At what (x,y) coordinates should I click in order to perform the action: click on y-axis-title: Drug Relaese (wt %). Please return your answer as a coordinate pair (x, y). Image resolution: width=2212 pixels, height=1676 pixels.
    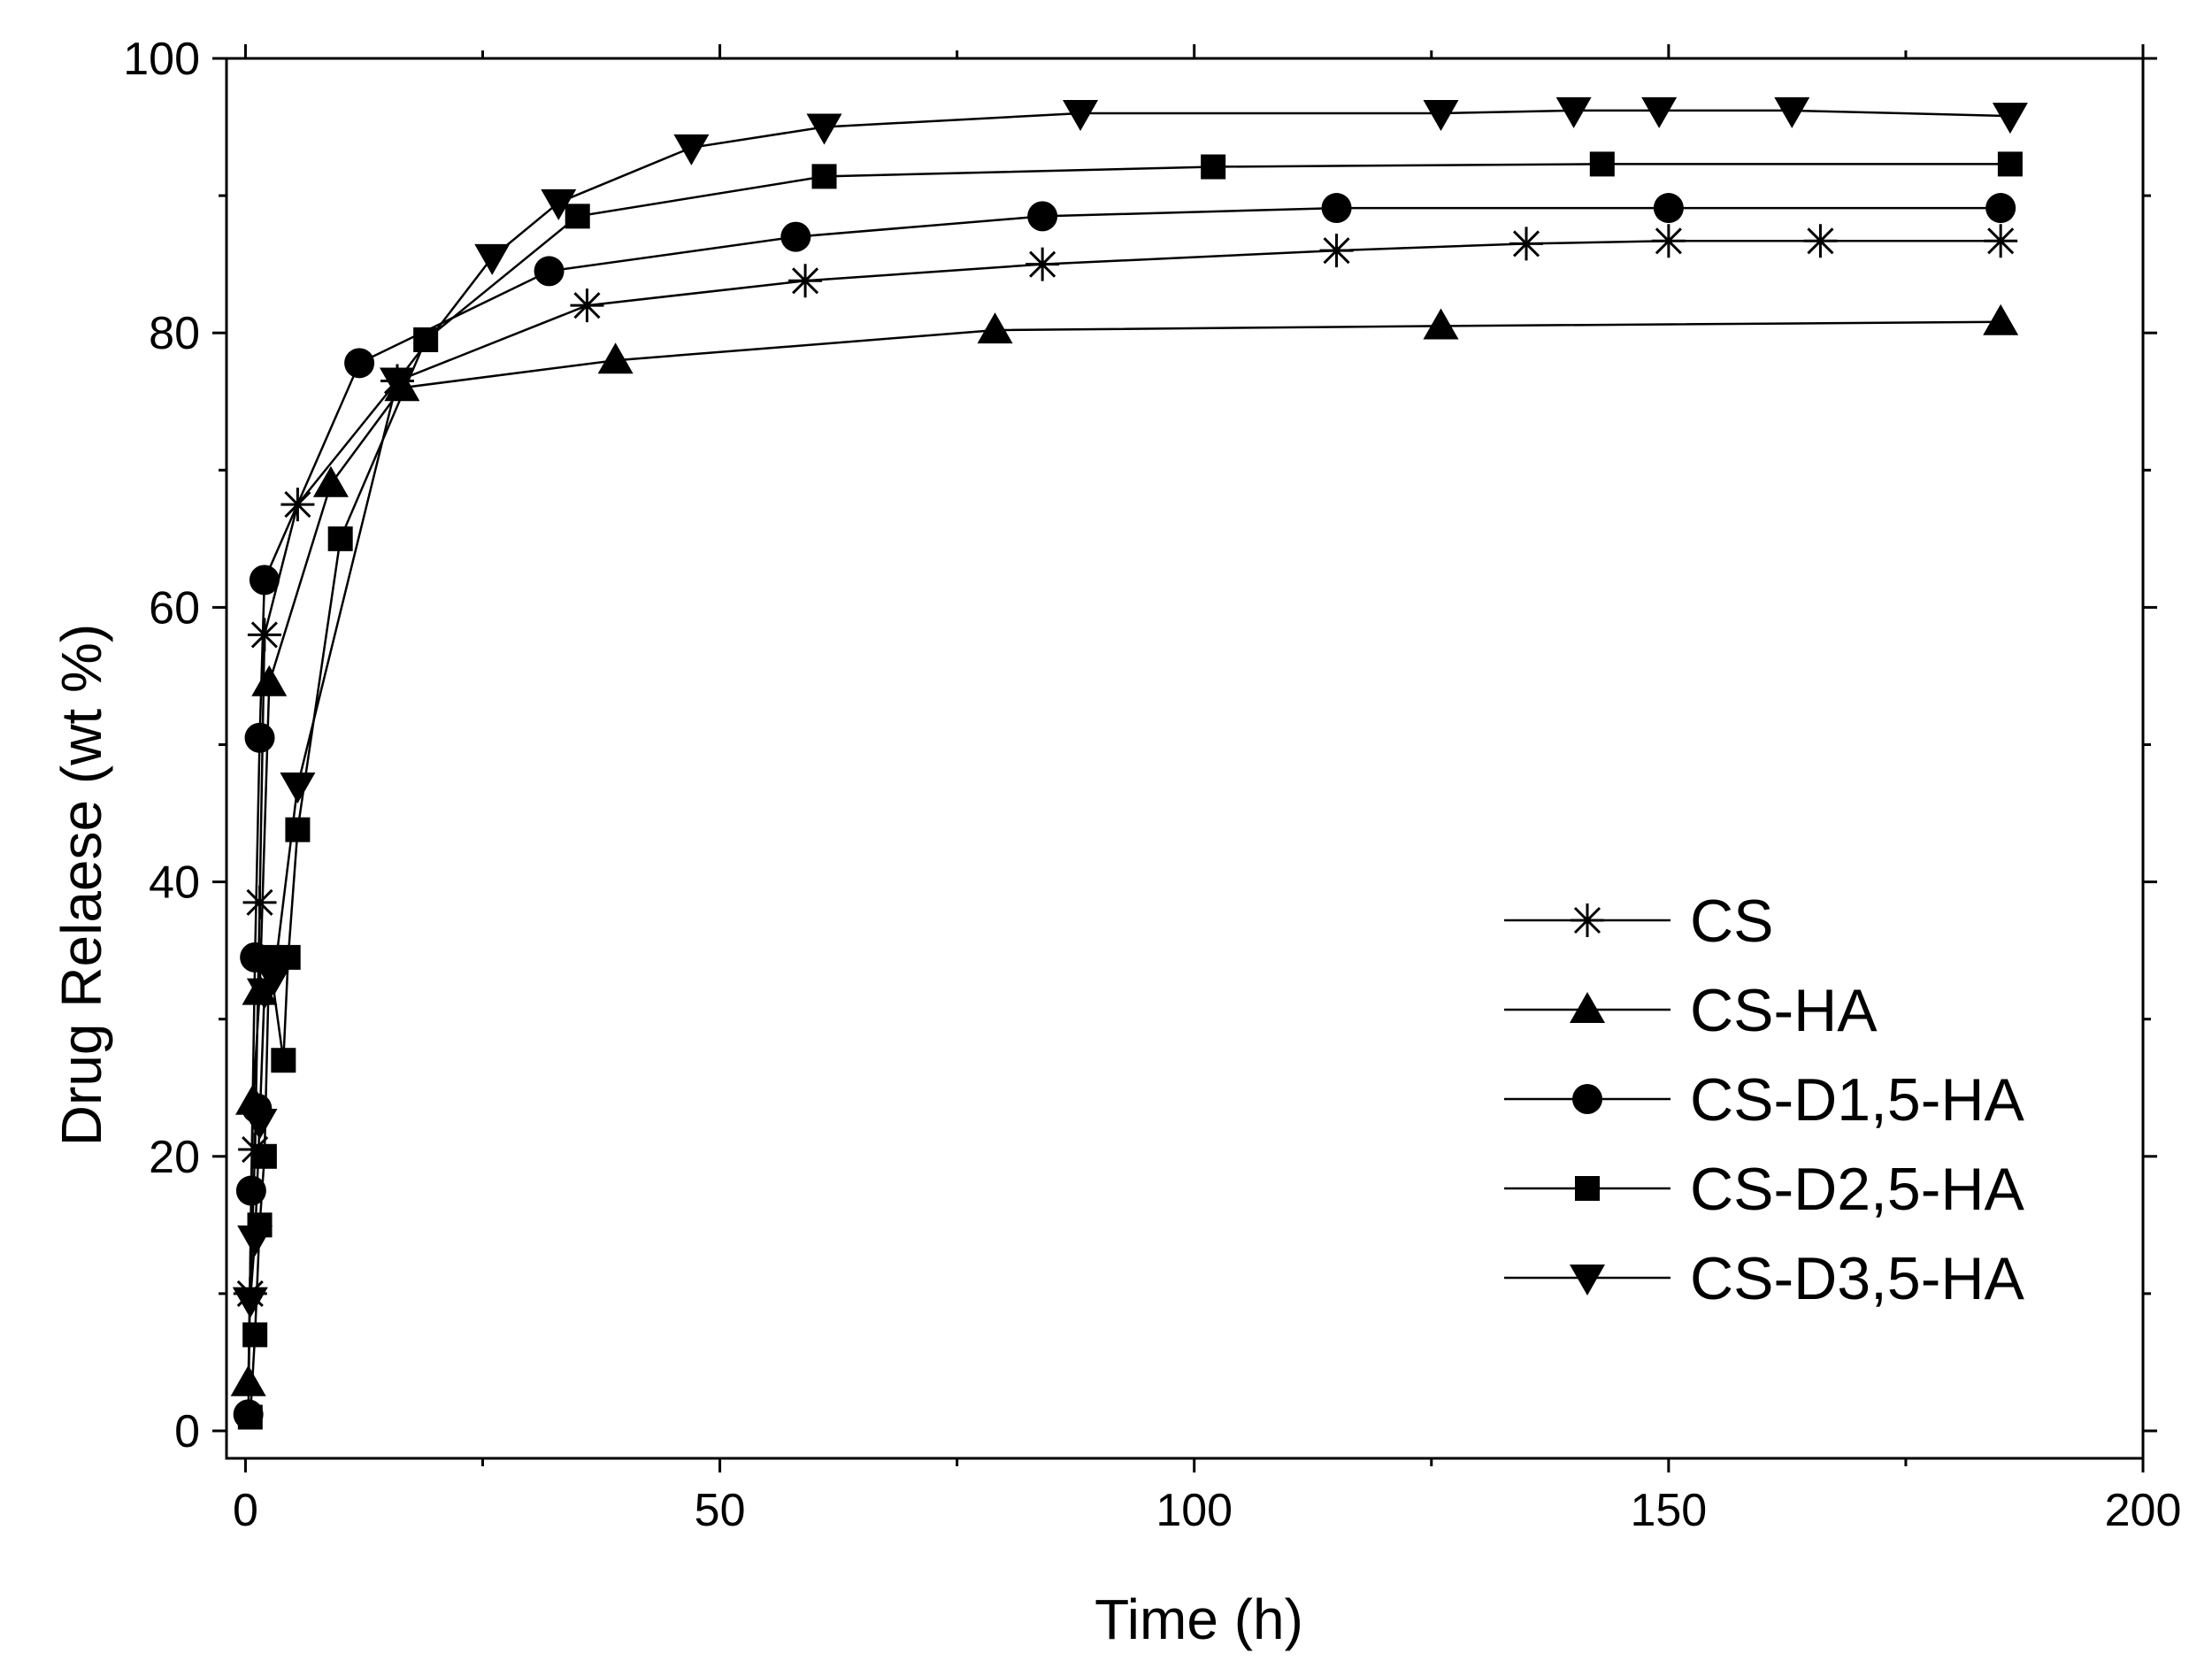
    Looking at the image, I should click on (82, 885).